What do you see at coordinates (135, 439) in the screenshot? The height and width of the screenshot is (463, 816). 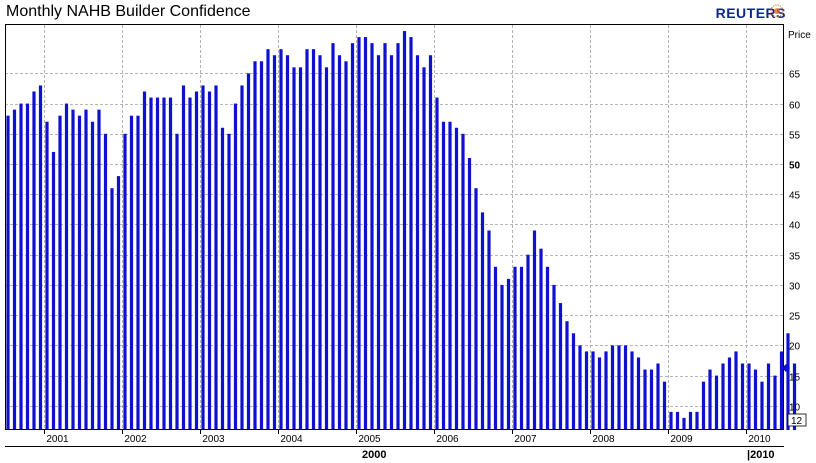 I see `x-tick-label: 2002` at bounding box center [135, 439].